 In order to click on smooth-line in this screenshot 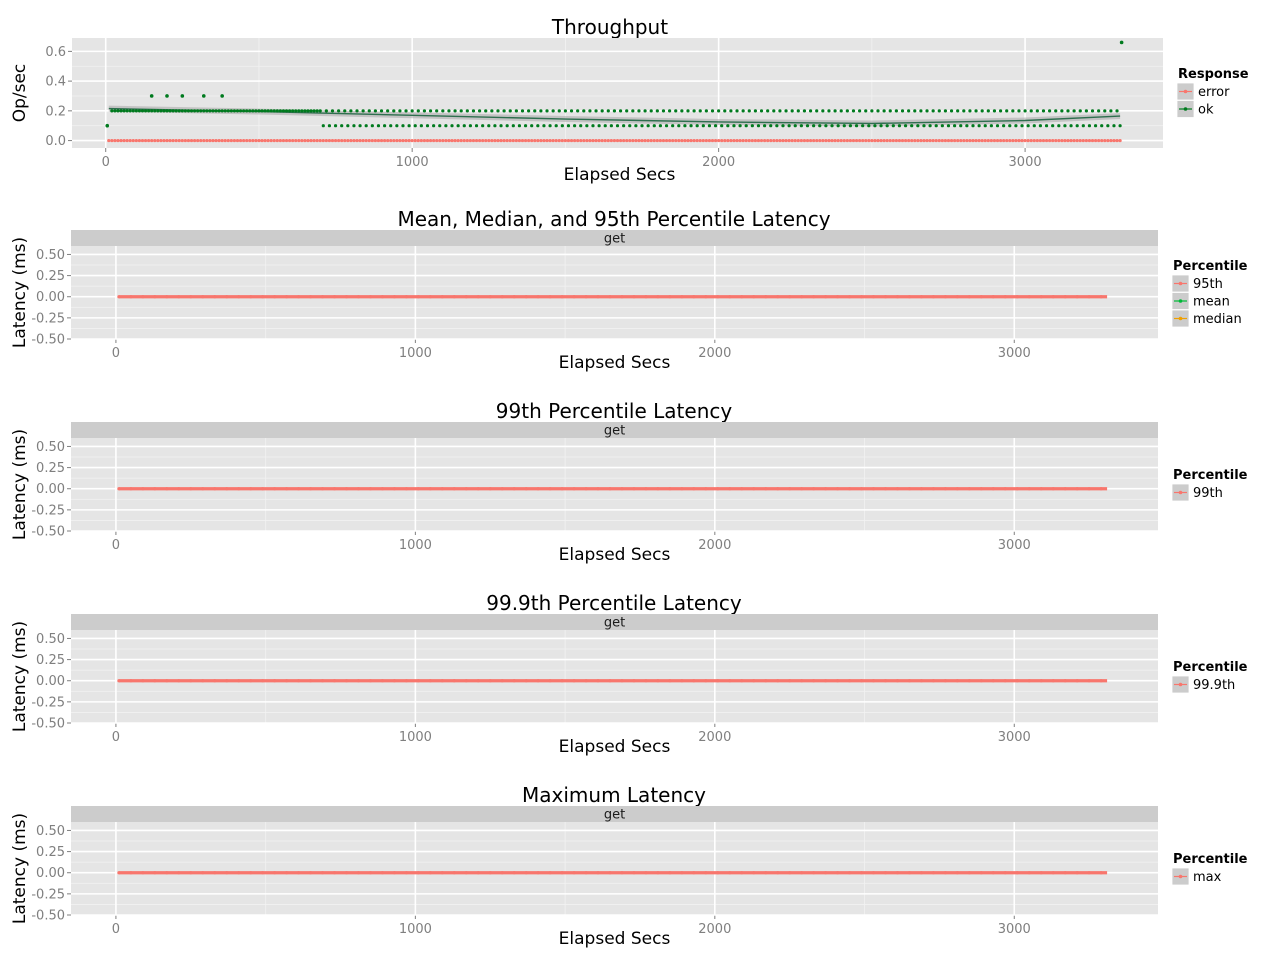, I will do `click(614, 116)`.